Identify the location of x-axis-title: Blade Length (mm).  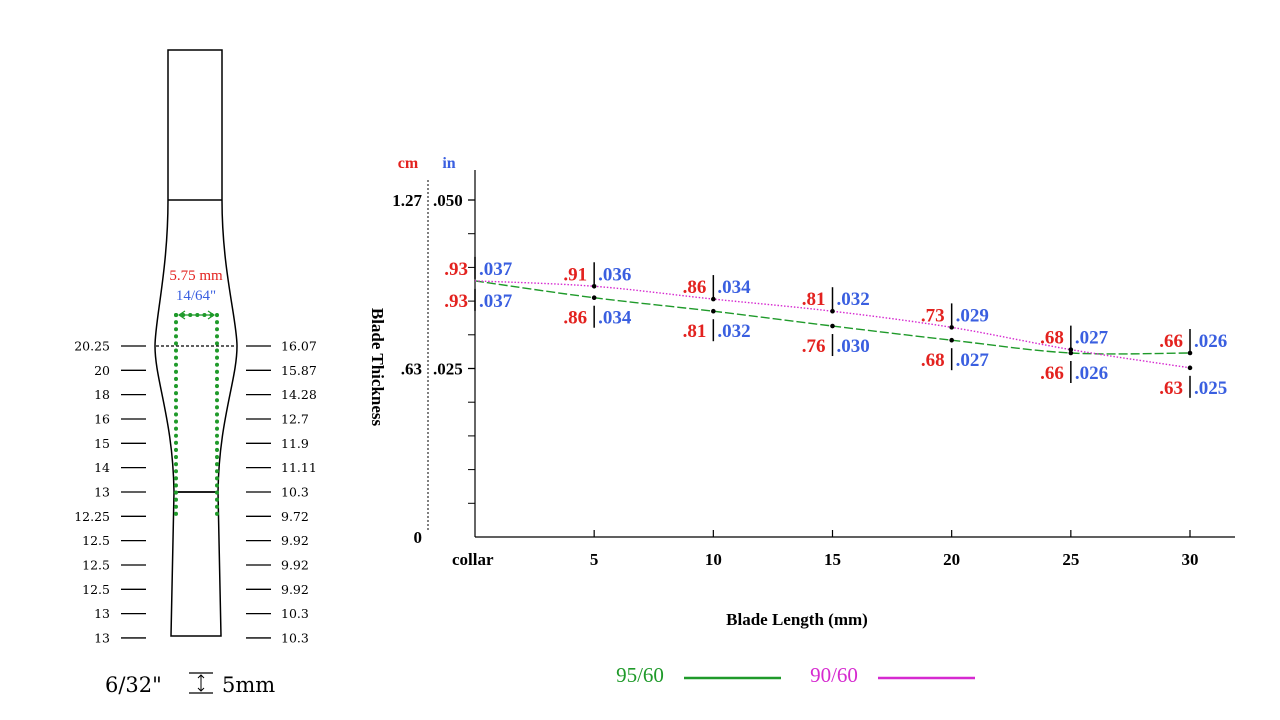
(797, 619).